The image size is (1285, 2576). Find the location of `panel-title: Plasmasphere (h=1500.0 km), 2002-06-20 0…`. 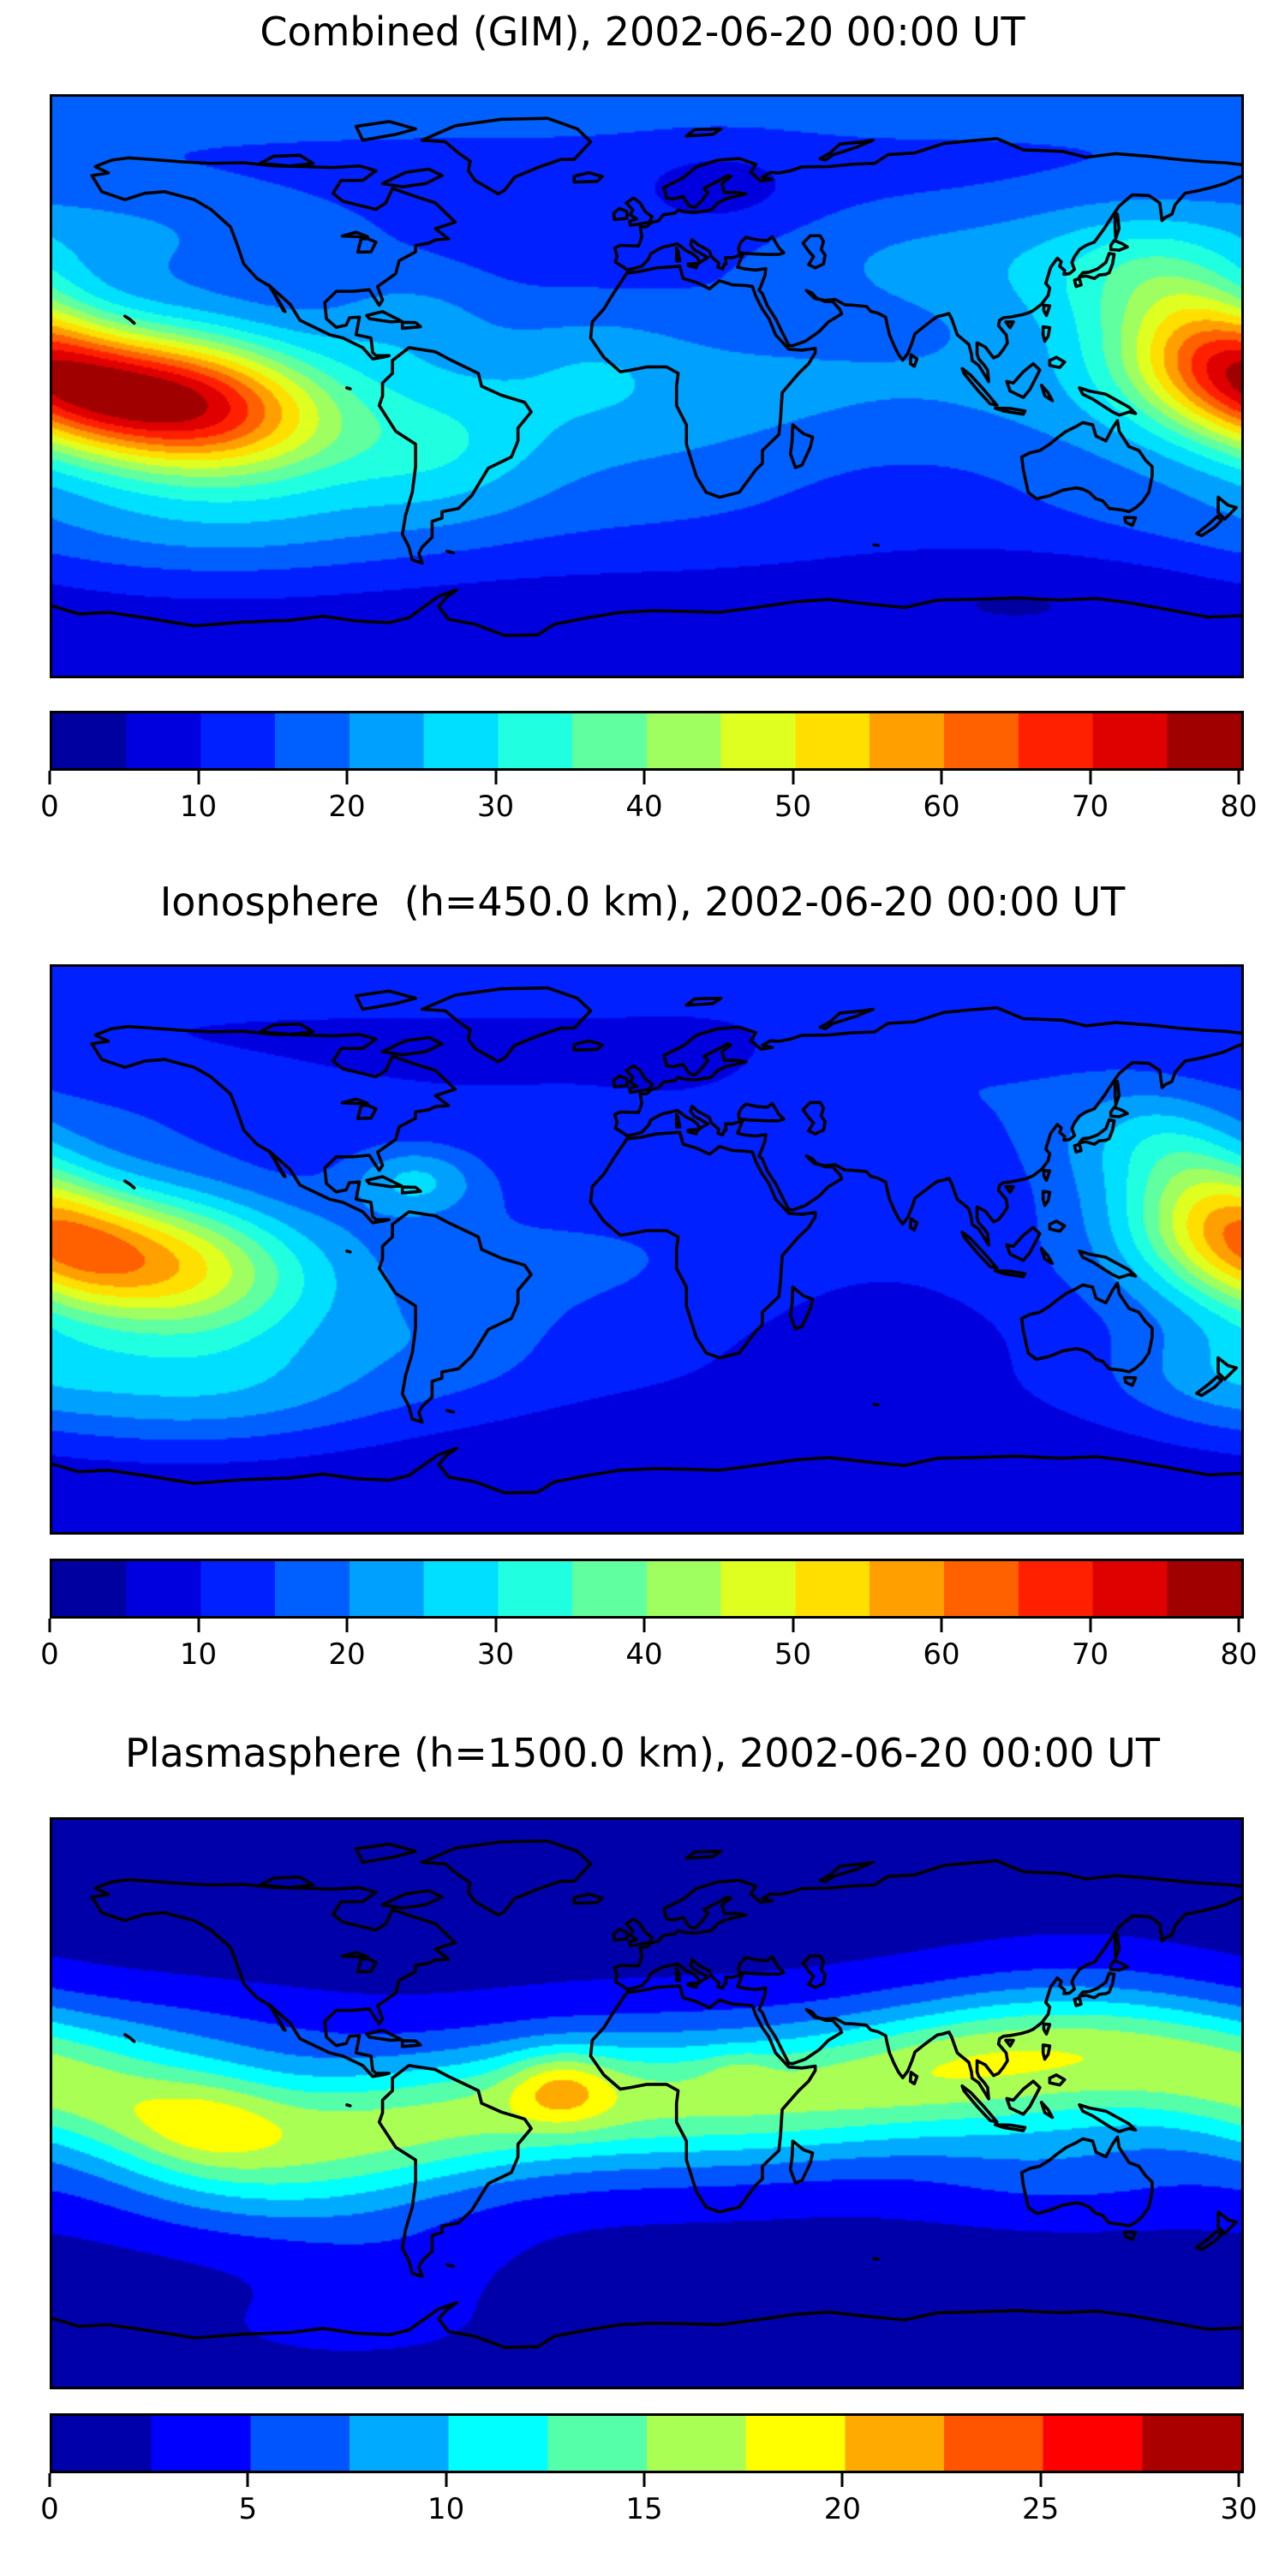

panel-title: Plasmasphere (h=1500.0 km), 2002-06-20 0… is located at coordinates (642, 1753).